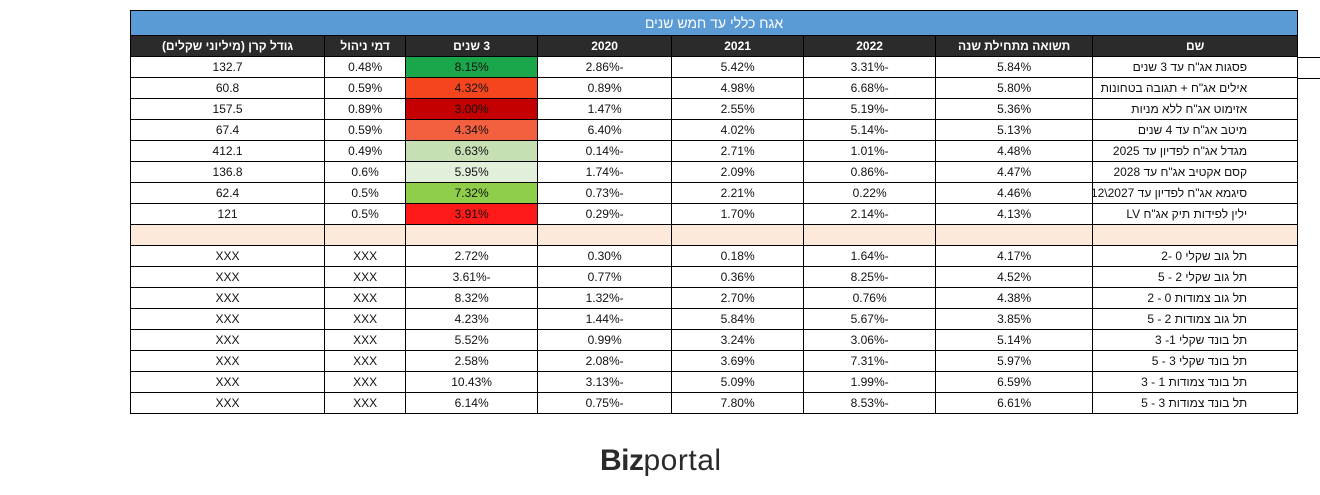 This screenshot has height=495, width=1320. I want to click on return-2021-cell: 0.36%, so click(738, 277).